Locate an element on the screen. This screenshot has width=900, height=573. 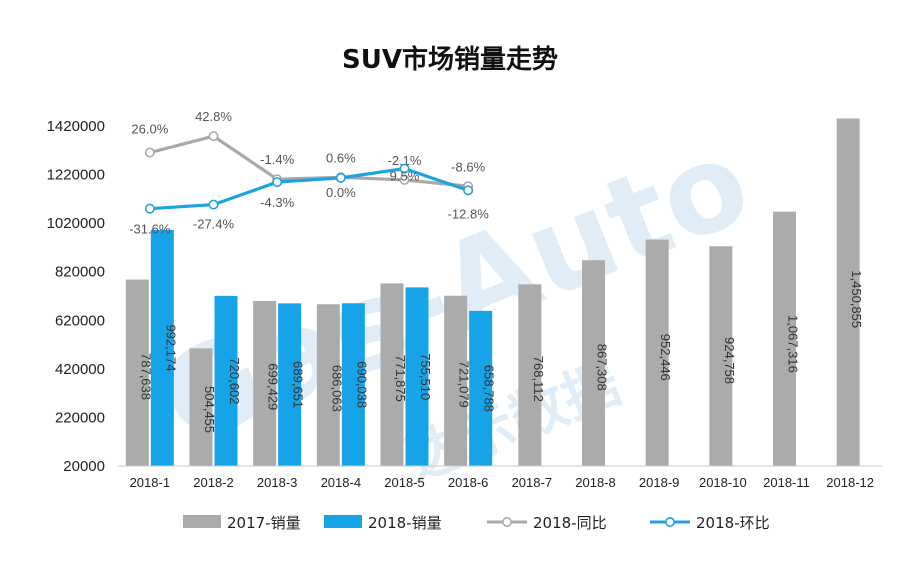
x-tick-label: 2018-1 is located at coordinates (150, 482).